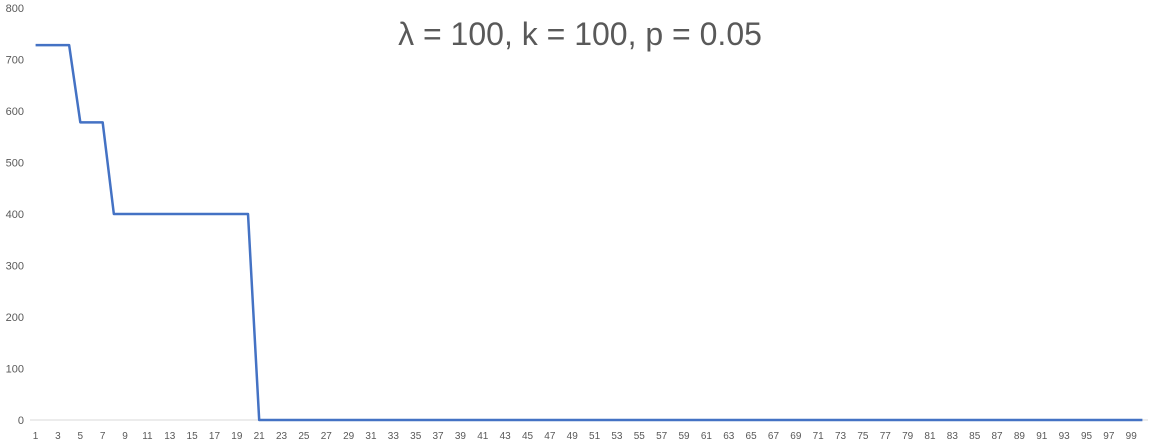 Image resolution: width=1160 pixels, height=446 pixels. I want to click on x-tick-label: 61, so click(707, 436).